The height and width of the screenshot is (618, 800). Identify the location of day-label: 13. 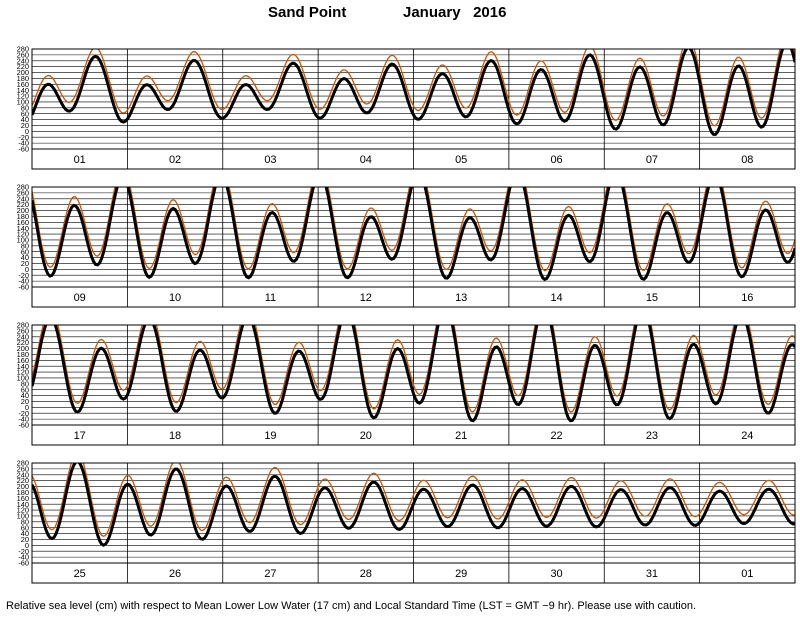
(461, 298).